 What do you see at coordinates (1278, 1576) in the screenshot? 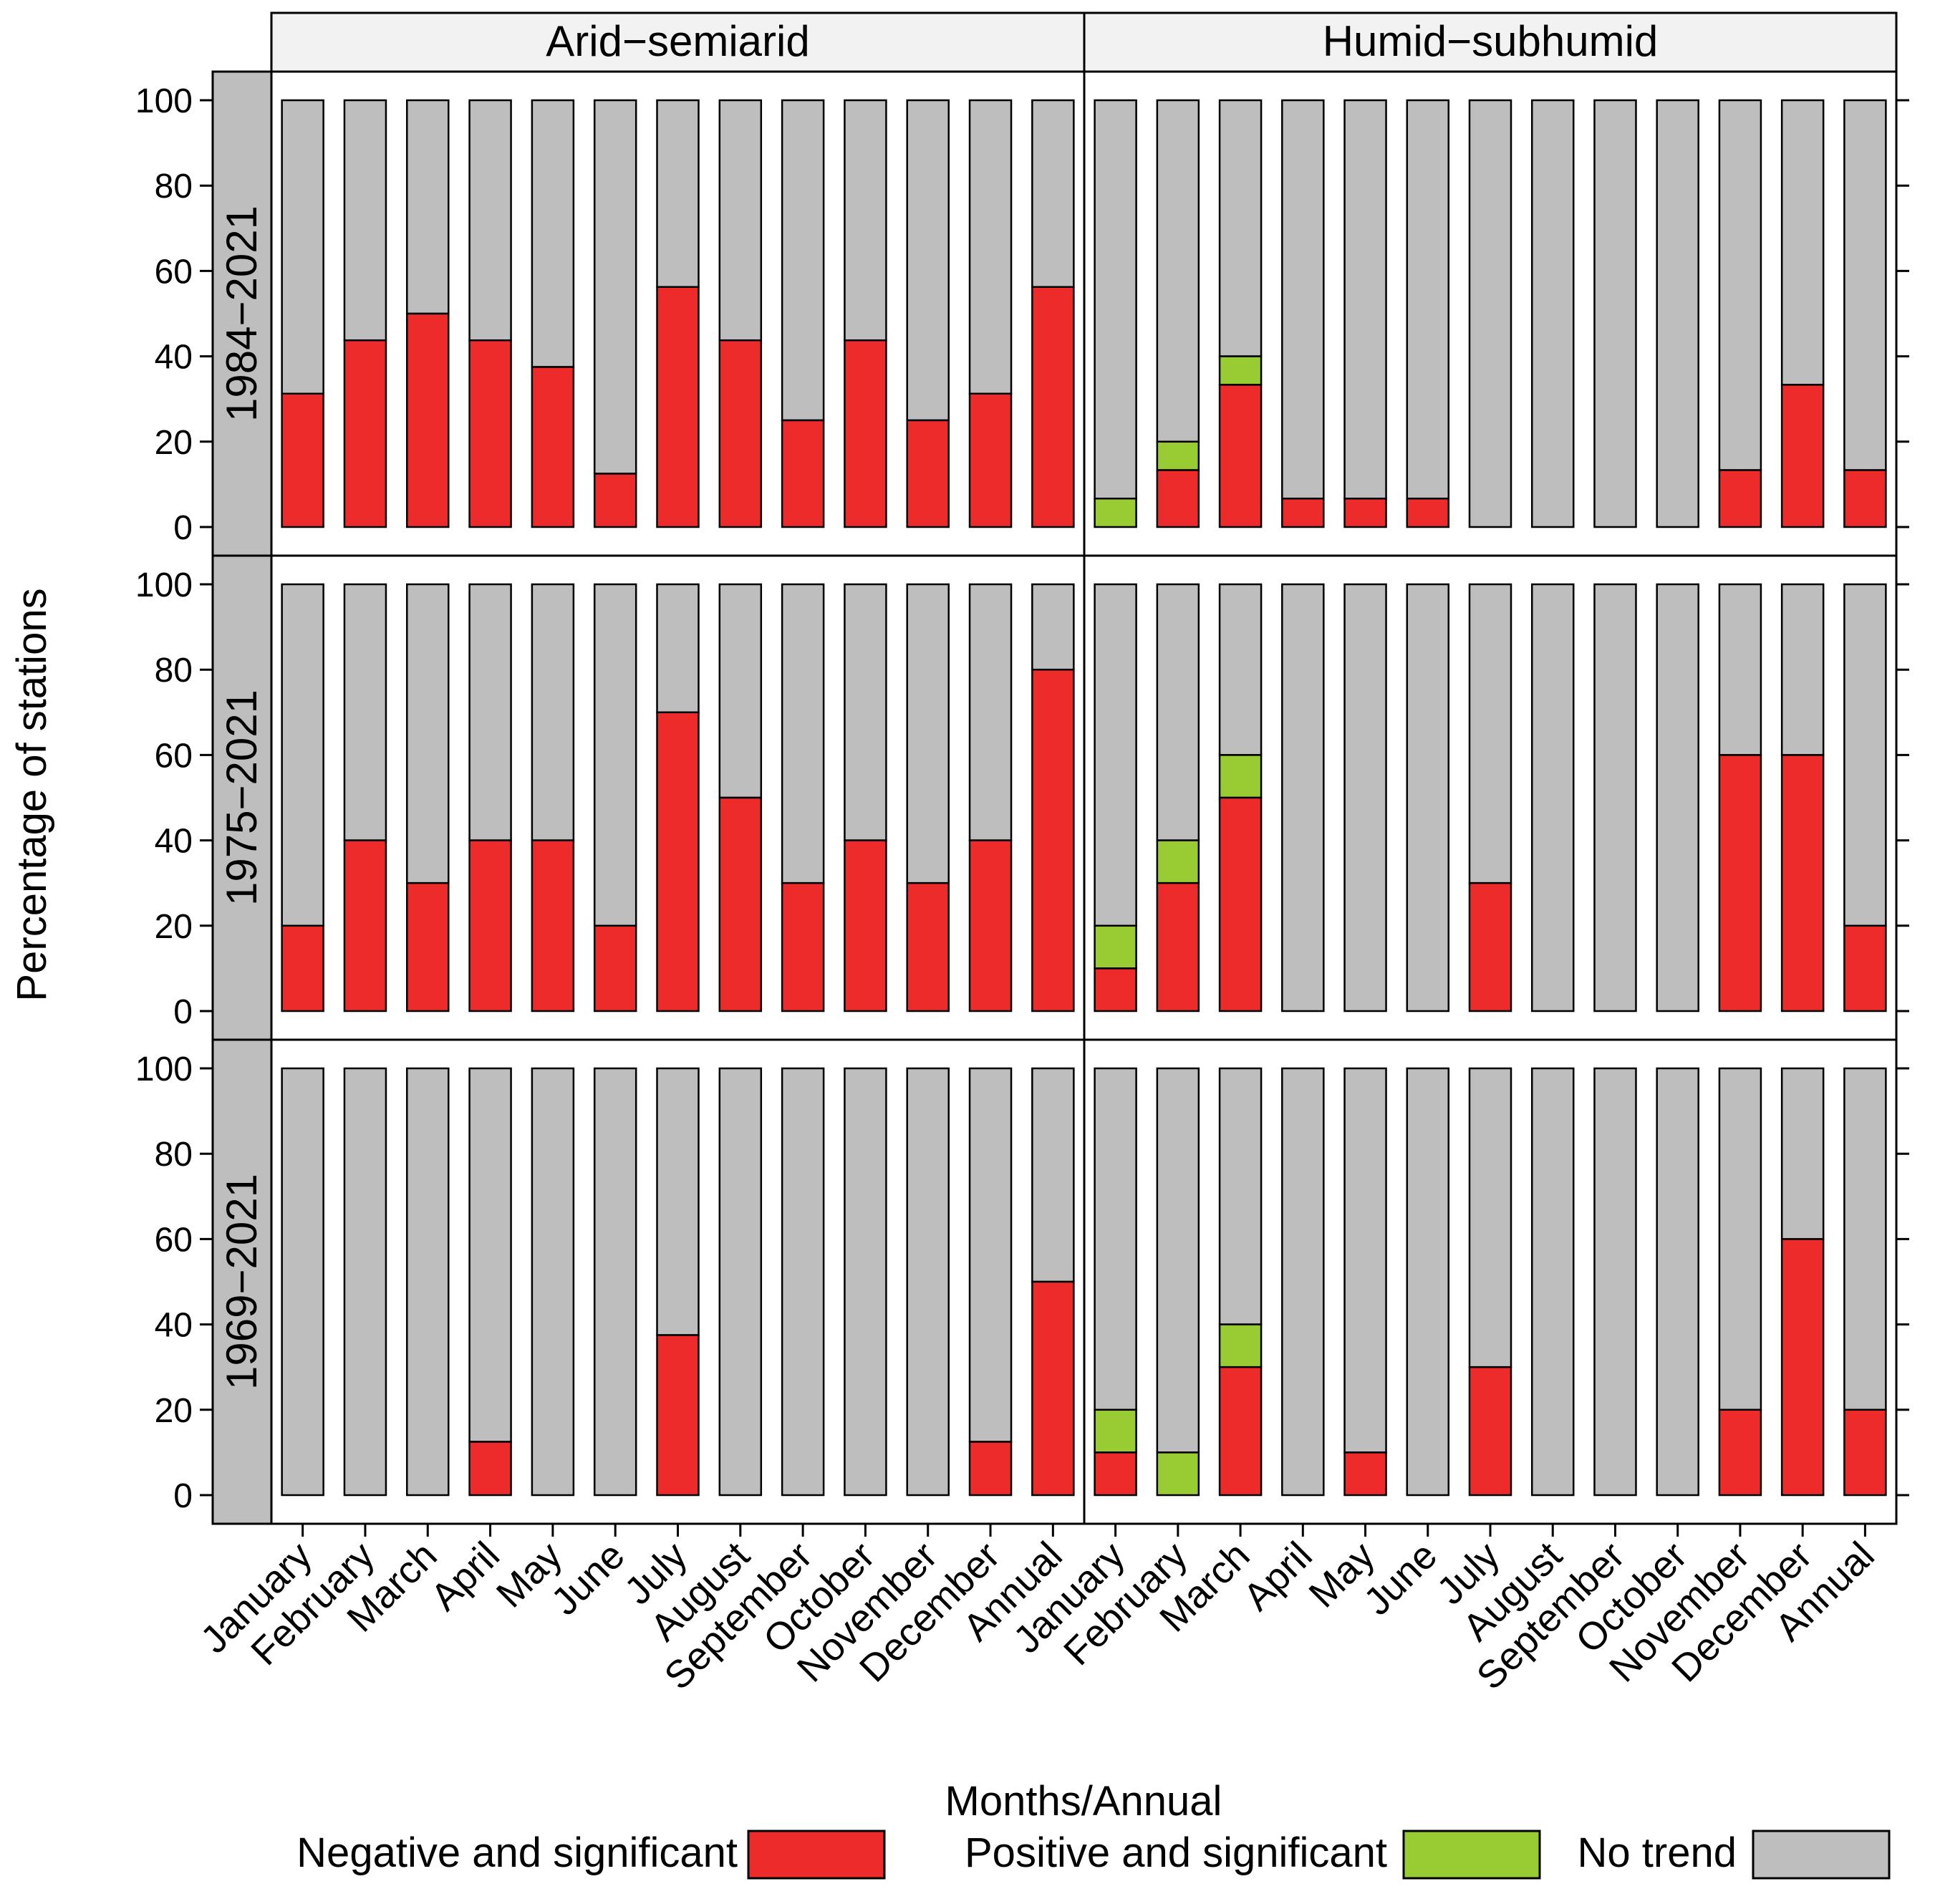
I see `x-tick-label: April` at bounding box center [1278, 1576].